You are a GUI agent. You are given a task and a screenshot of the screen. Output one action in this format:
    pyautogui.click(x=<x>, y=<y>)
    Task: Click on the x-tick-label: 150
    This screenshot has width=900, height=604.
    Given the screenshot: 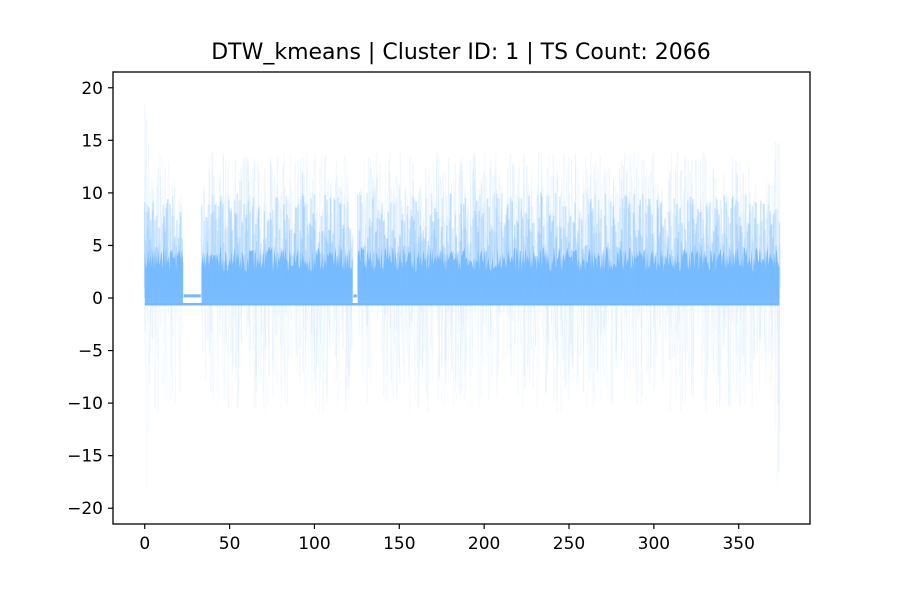 What is the action you would take?
    pyautogui.click(x=399, y=544)
    